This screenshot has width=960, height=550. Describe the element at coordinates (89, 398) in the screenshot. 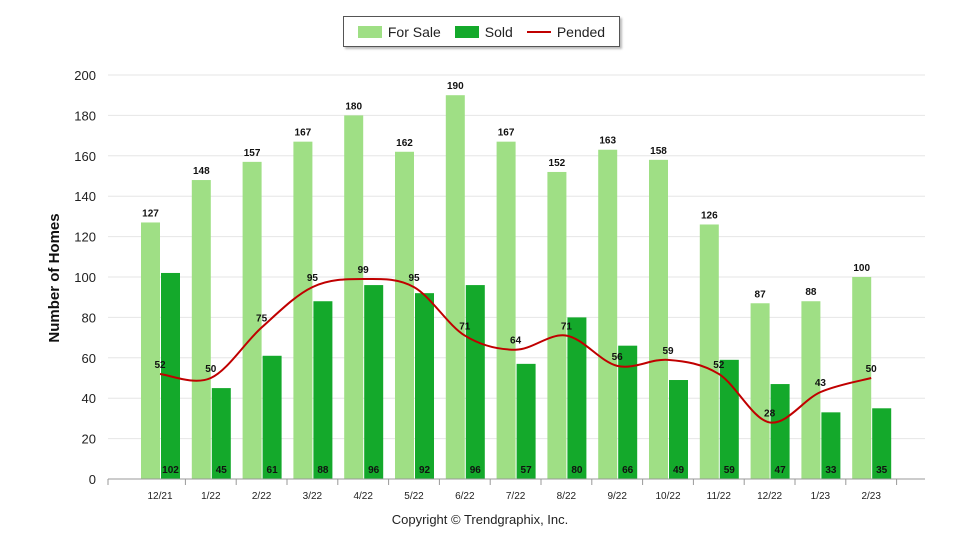

I see `y-tick-label: 40` at that location.